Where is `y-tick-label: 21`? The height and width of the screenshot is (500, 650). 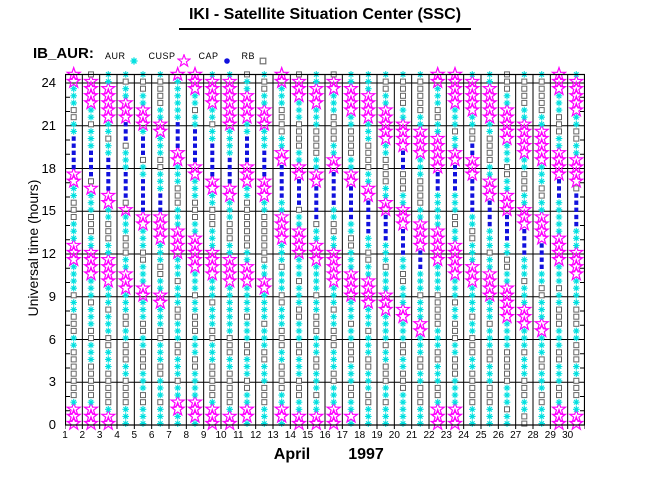
y-tick-label: 21 is located at coordinates (48, 125).